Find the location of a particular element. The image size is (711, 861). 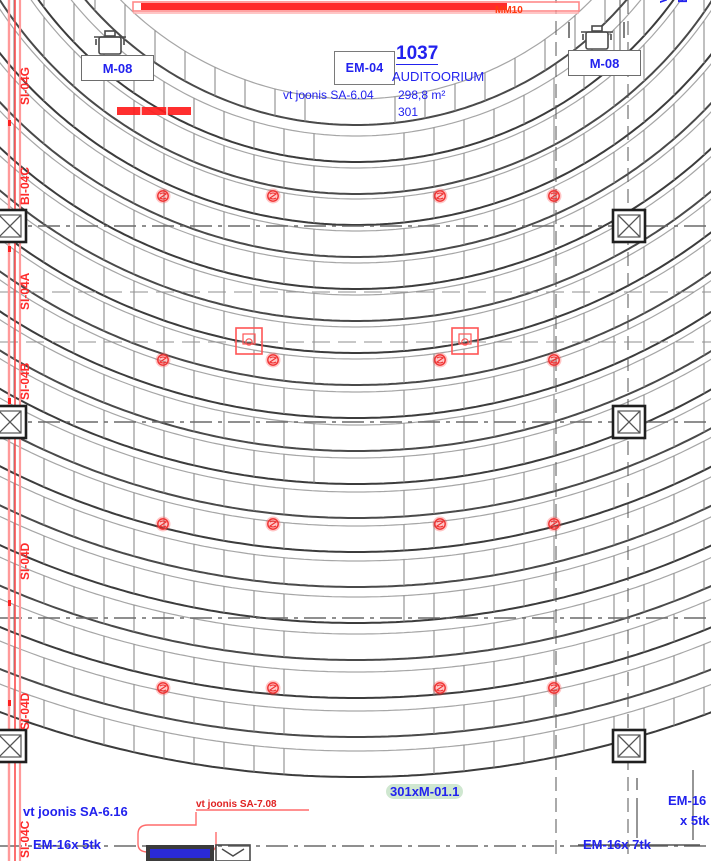

reference-sa-7-08: vt joonis SA-7.08 is located at coordinates (236, 804).